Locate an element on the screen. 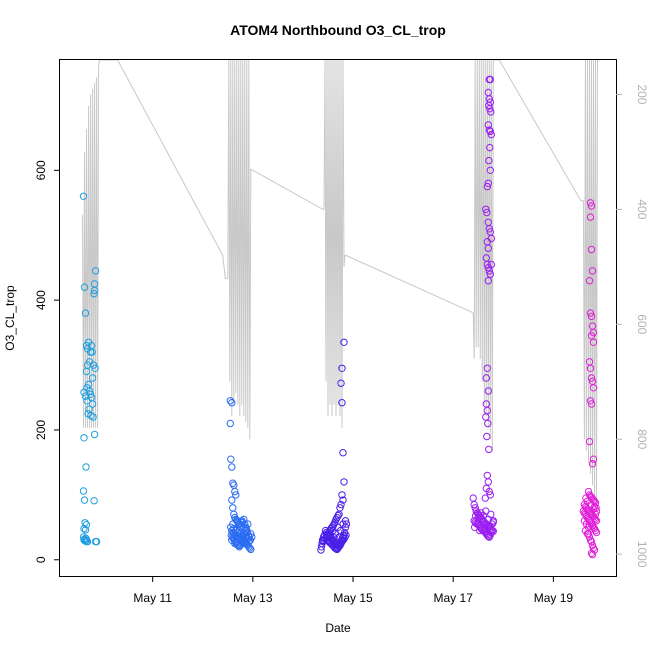 The width and height of the screenshot is (650, 650). y2-tick-label: 600 is located at coordinates (642, 324).